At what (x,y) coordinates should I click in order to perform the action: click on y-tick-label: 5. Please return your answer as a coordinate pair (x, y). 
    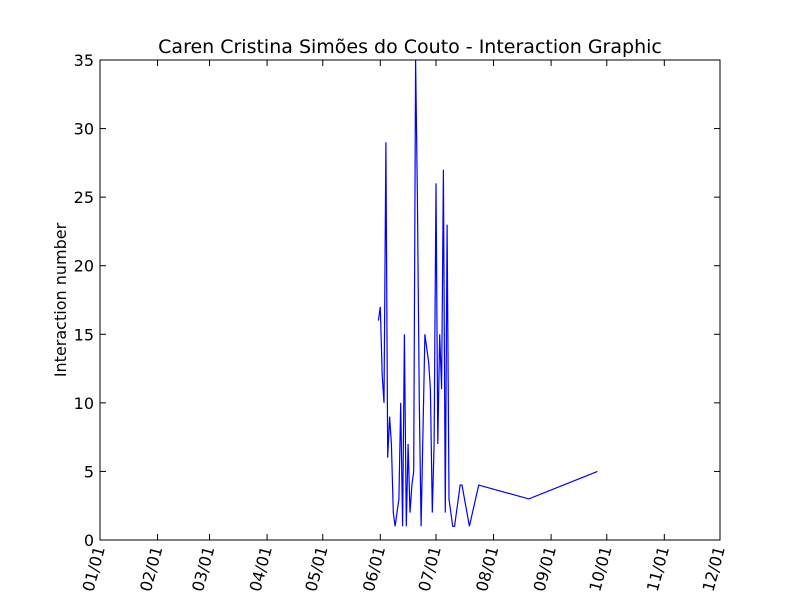
    Looking at the image, I should click on (89, 471).